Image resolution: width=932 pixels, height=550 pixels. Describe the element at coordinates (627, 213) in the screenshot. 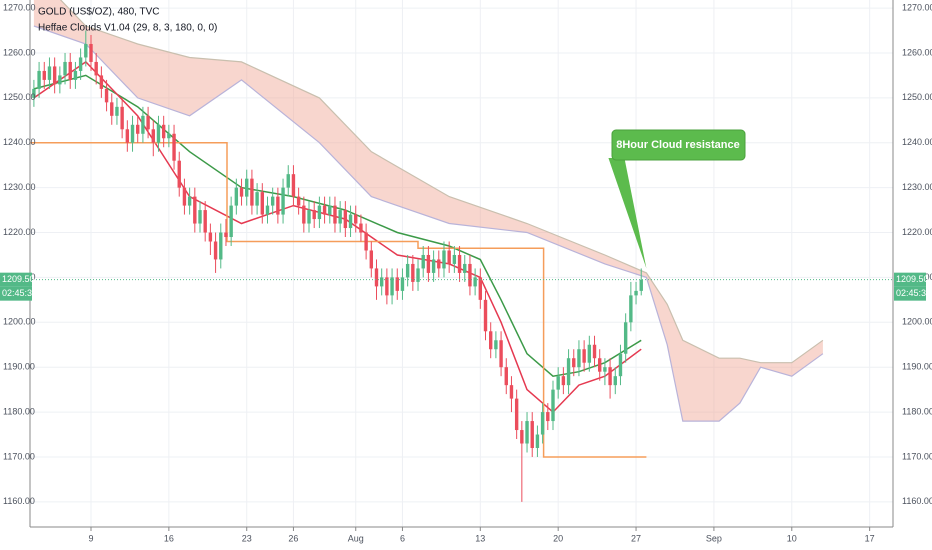

I see `annotation-pointer` at that location.